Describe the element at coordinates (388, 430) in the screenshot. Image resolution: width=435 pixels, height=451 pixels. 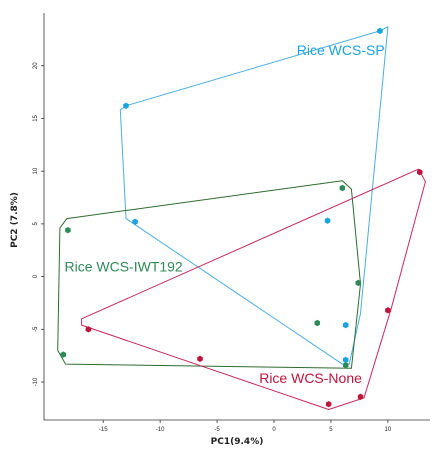
I see `x-tick-label: 10` at that location.